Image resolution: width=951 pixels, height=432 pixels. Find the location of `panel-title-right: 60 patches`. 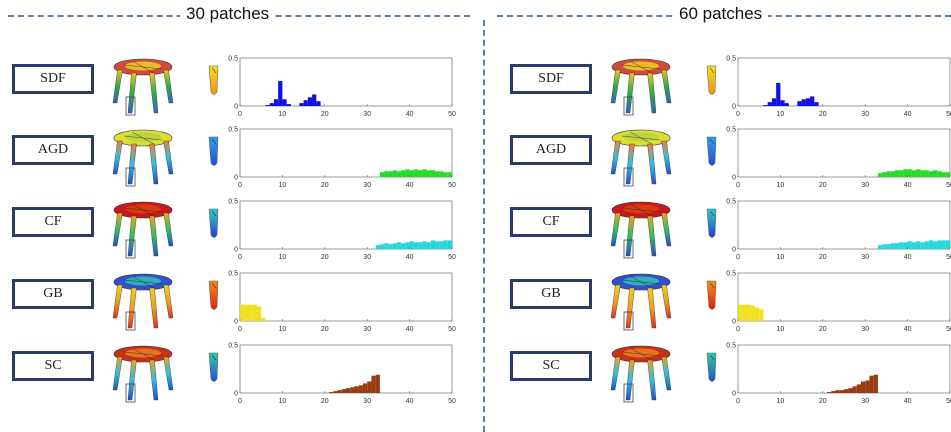

panel-title-right: 60 patches is located at coordinates (721, 14).